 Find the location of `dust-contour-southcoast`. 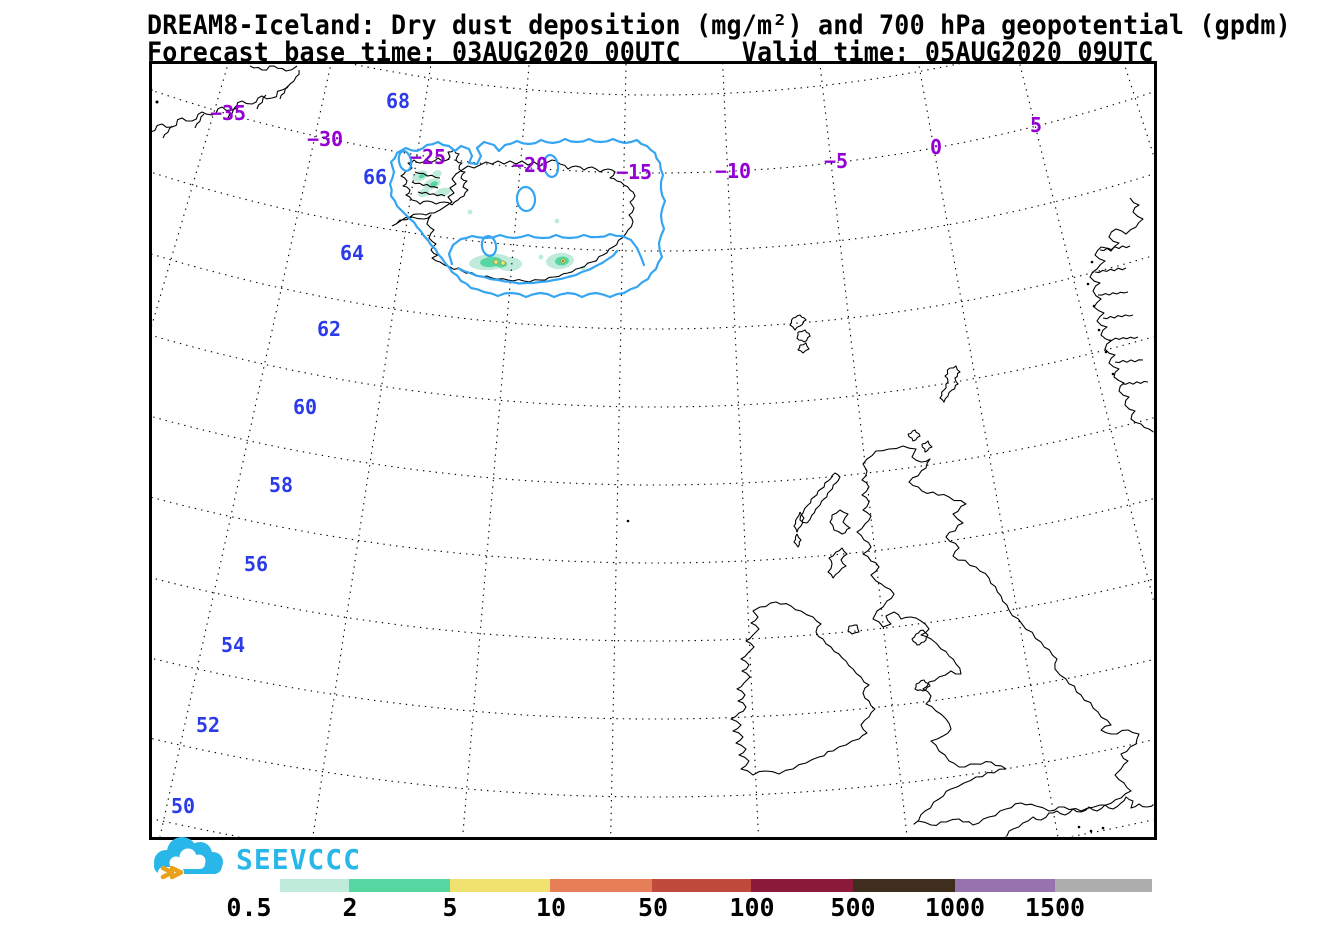

dust-contour-southcoast is located at coordinates (537, 267).